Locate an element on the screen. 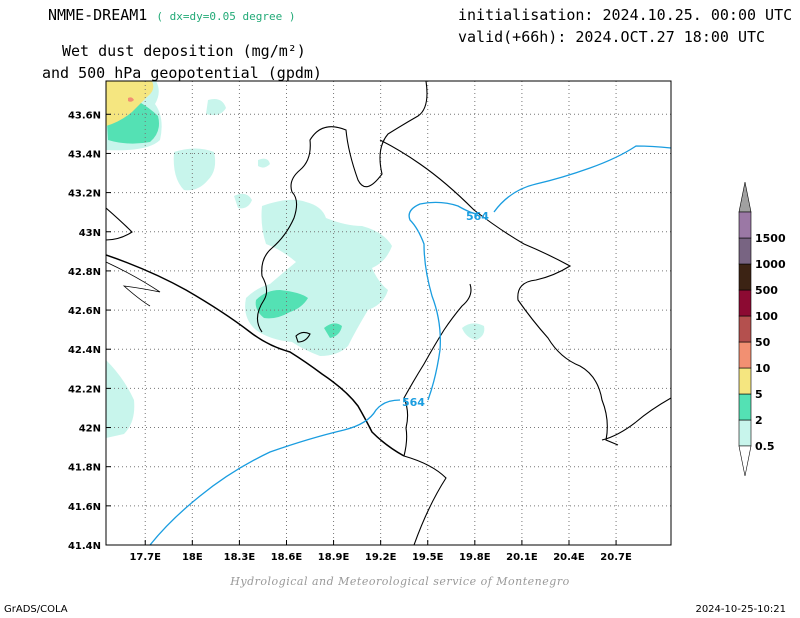 This screenshot has height=618, width=800. deposition-area-nw-yellow is located at coordinates (130, 103).